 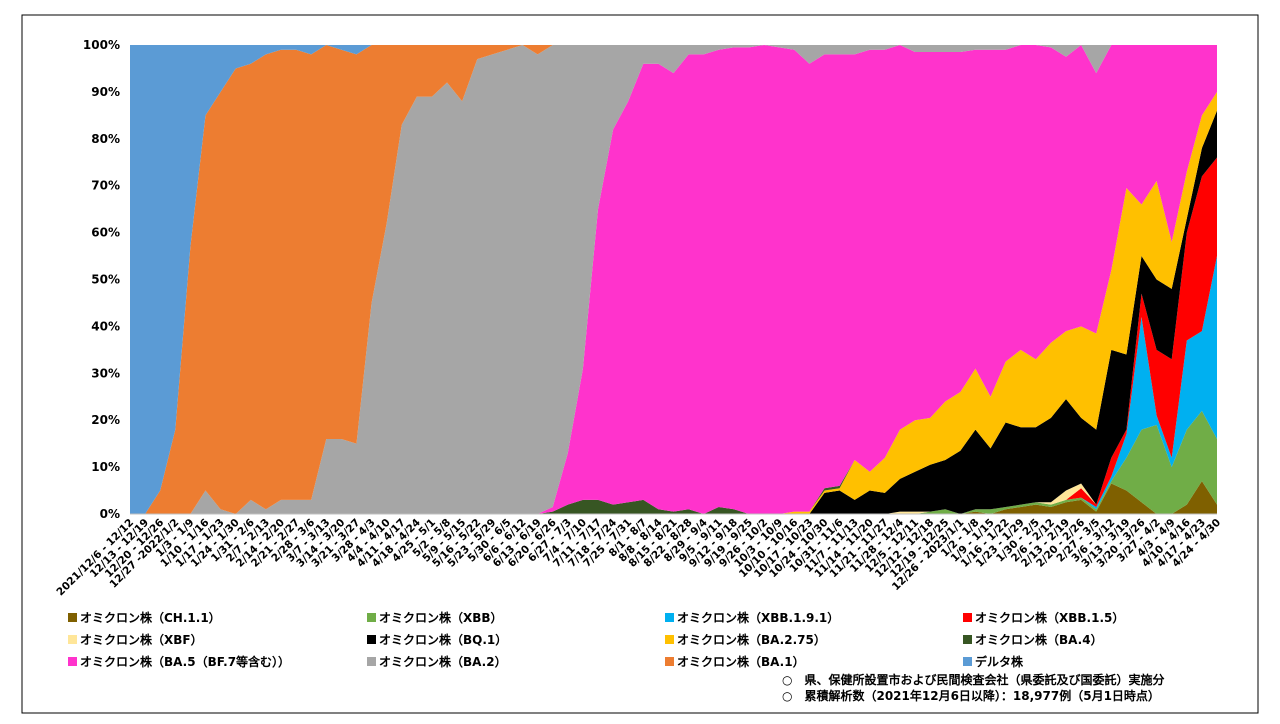 I want to click on y-tick-label: 100%, so click(x=101, y=45).